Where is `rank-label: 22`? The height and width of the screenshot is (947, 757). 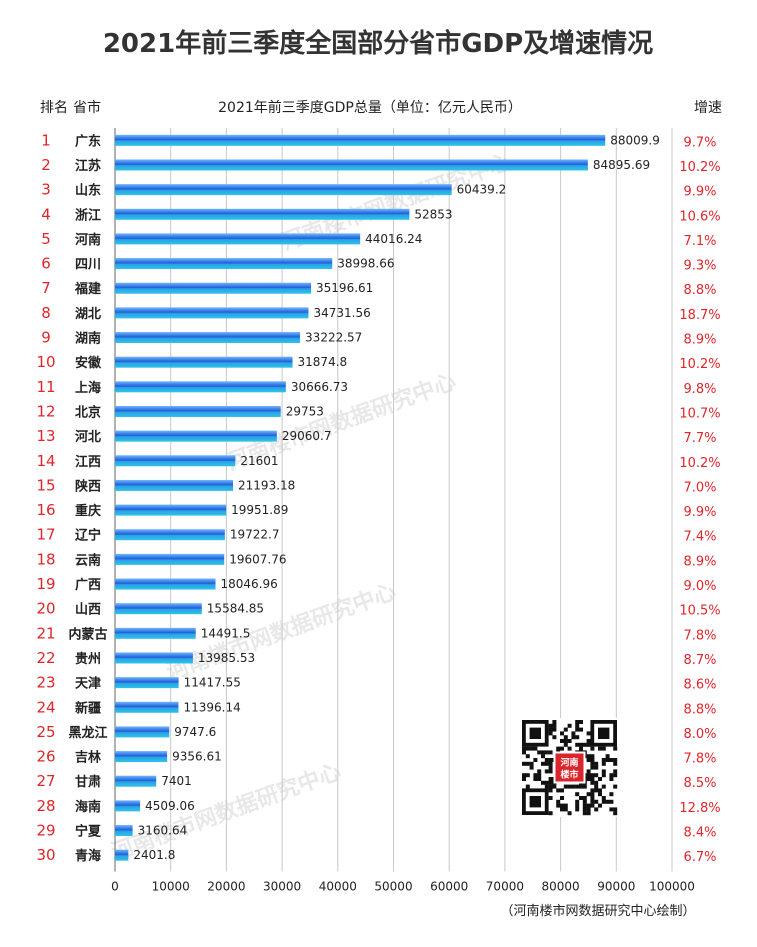
rank-label: 22 is located at coordinates (45, 658).